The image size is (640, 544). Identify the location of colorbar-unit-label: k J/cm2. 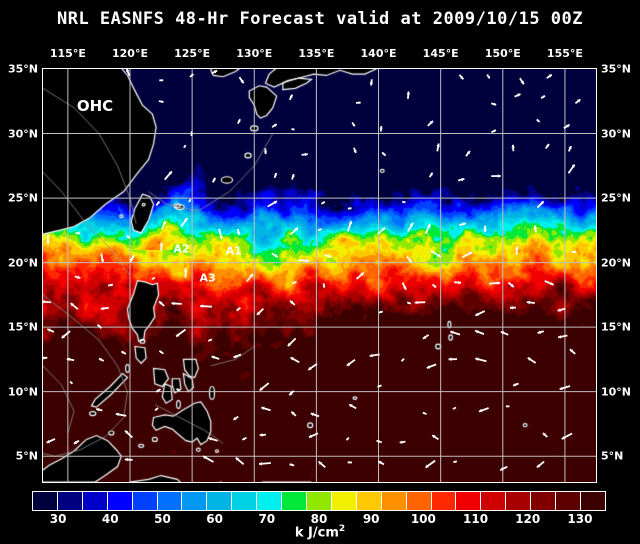
(320, 532).